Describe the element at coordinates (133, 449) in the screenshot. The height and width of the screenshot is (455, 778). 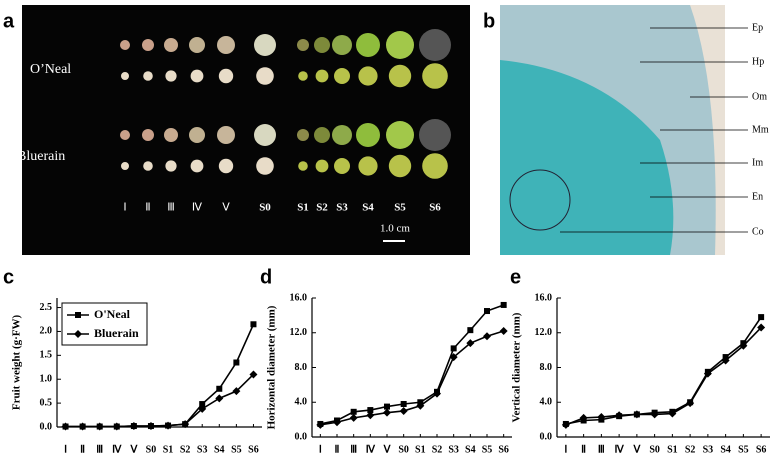
I see `x-tick-label: Ⅴ` at that location.